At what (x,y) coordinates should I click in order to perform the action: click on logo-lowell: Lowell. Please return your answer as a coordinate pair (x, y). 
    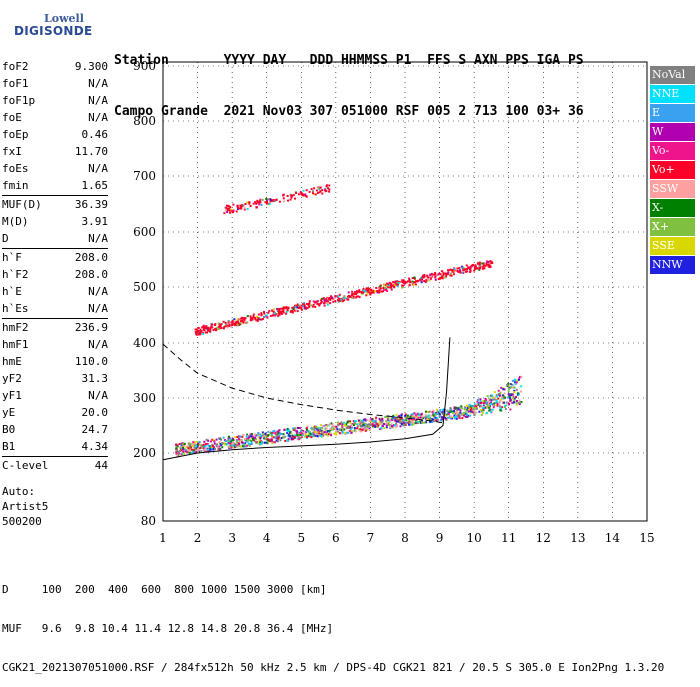
    Looking at the image, I should click on (64, 18).